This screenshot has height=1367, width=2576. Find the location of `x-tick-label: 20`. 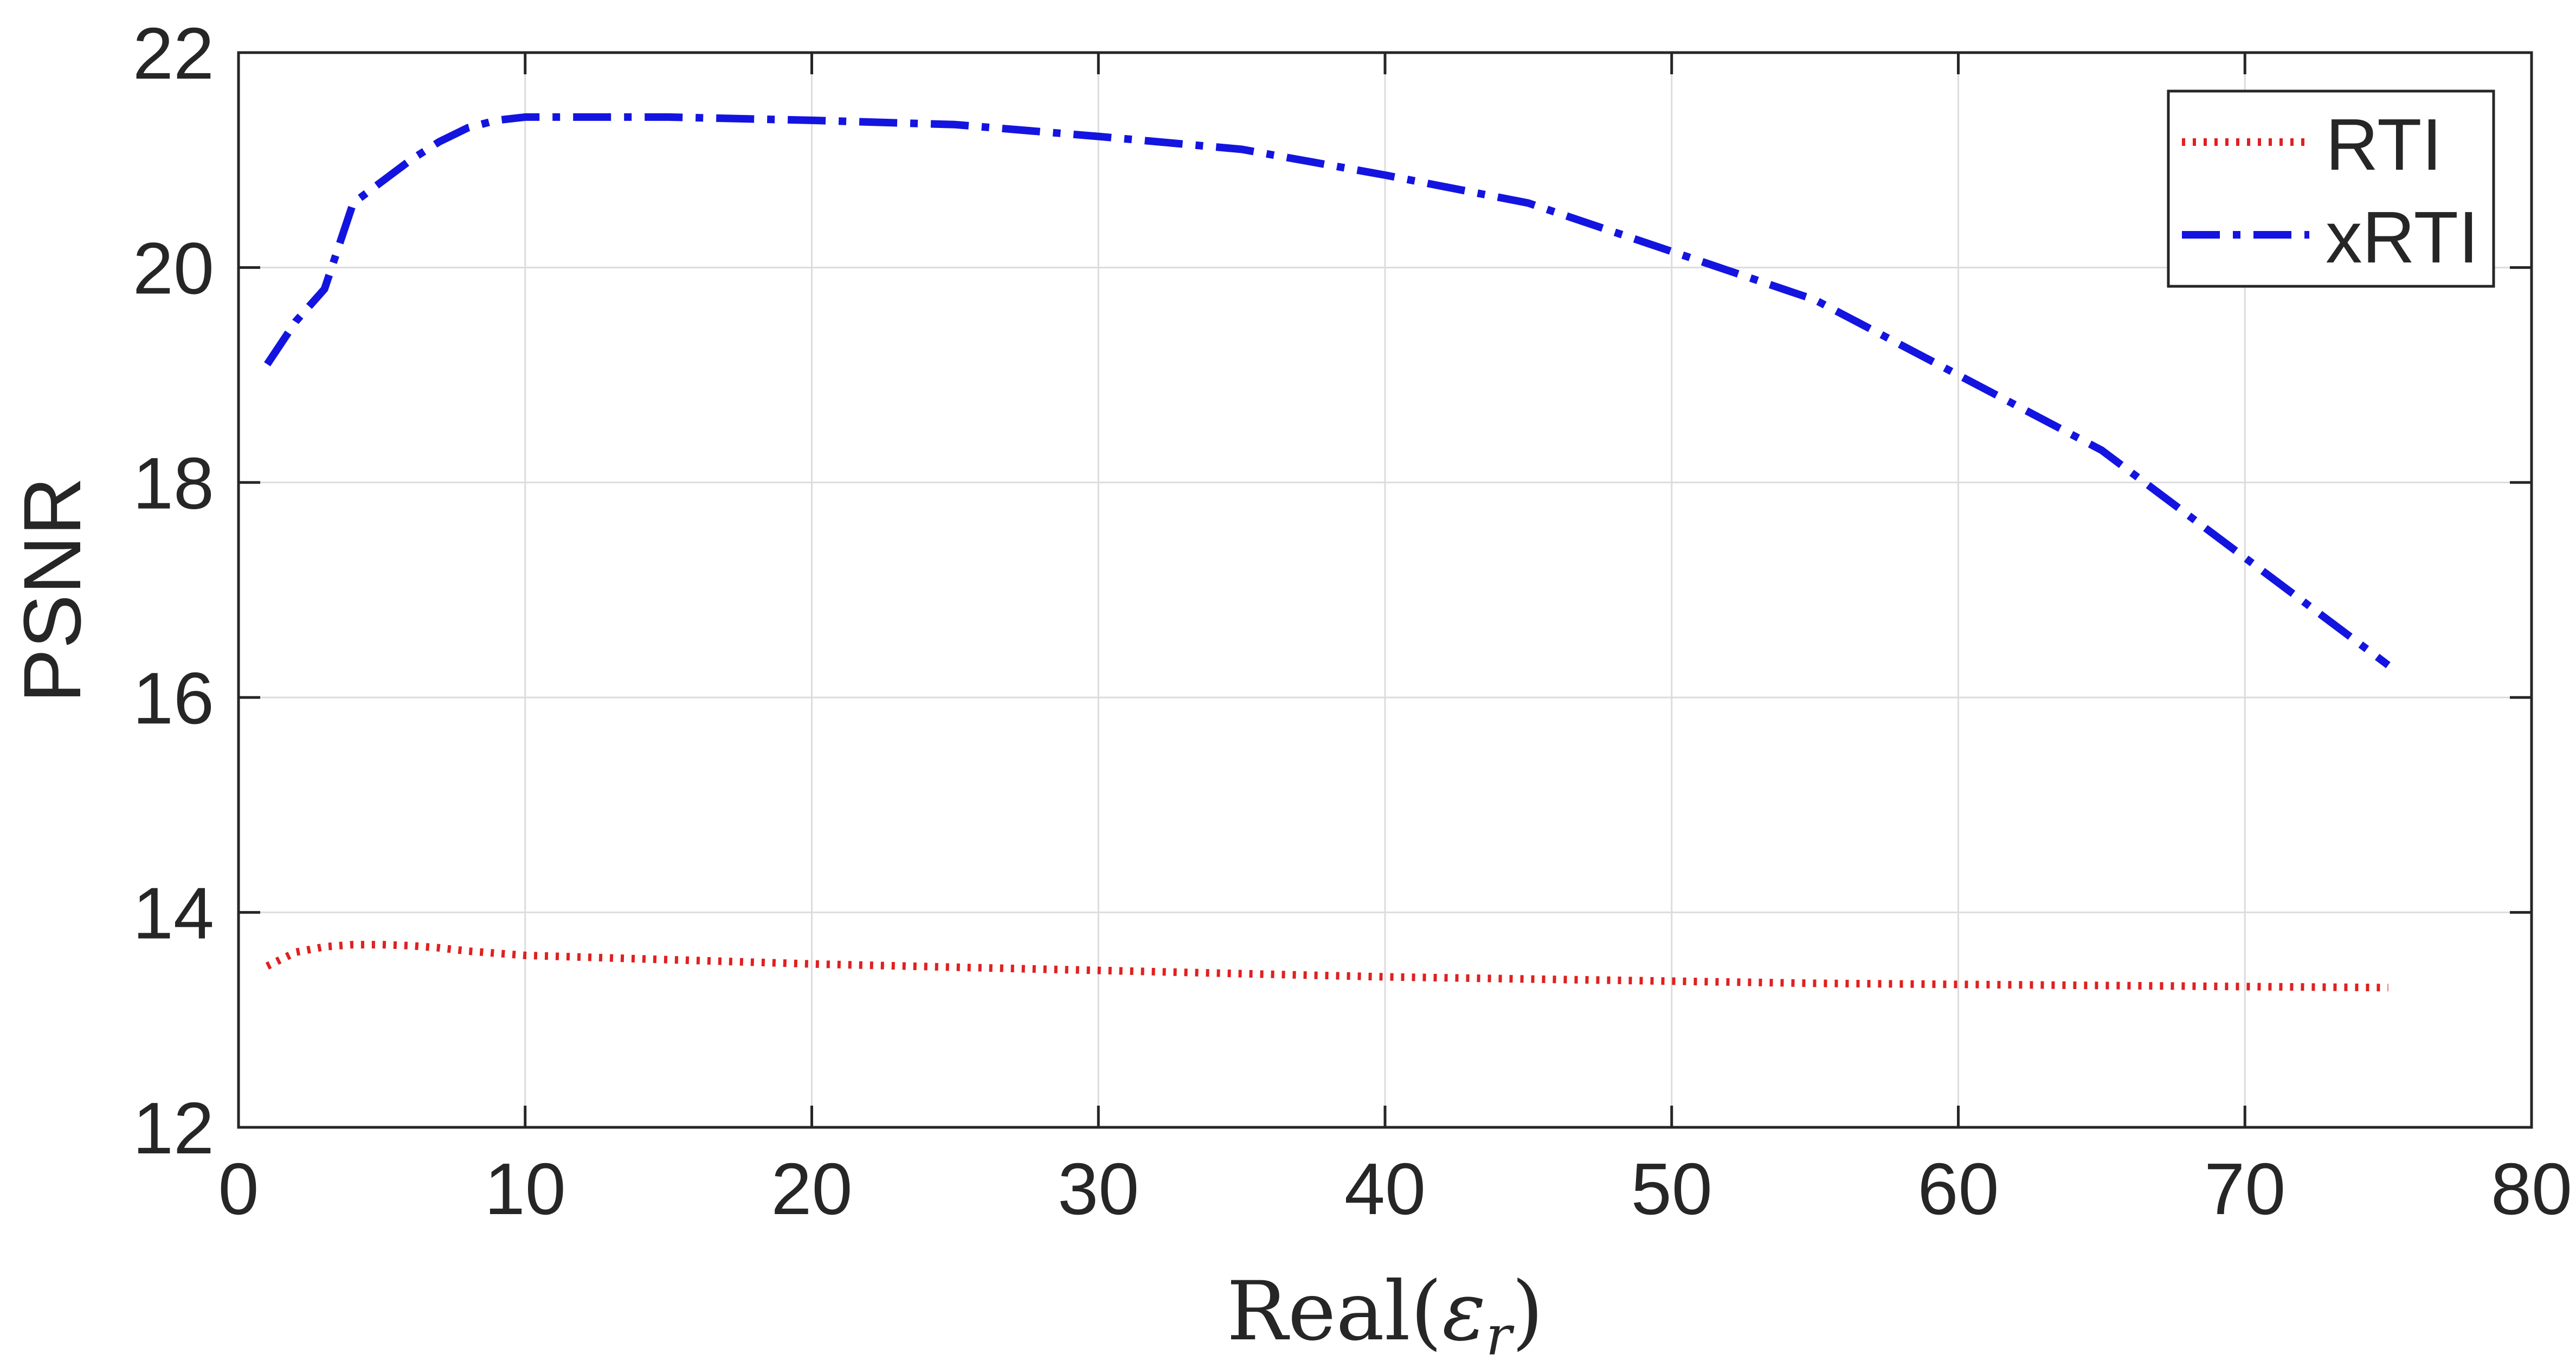

x-tick-label: 20 is located at coordinates (811, 1189).